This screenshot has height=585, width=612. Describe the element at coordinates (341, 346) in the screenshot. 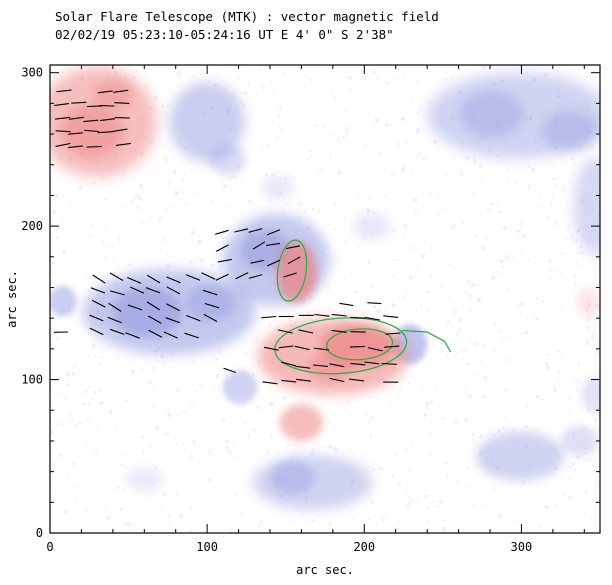

I see `contour-line` at that location.